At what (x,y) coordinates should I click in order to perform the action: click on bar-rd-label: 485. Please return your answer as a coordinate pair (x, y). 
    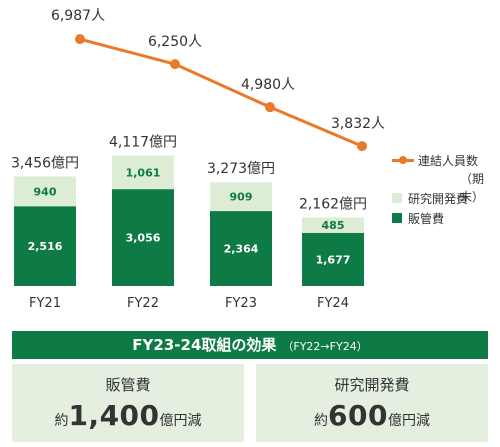
    Looking at the image, I should click on (333, 225).